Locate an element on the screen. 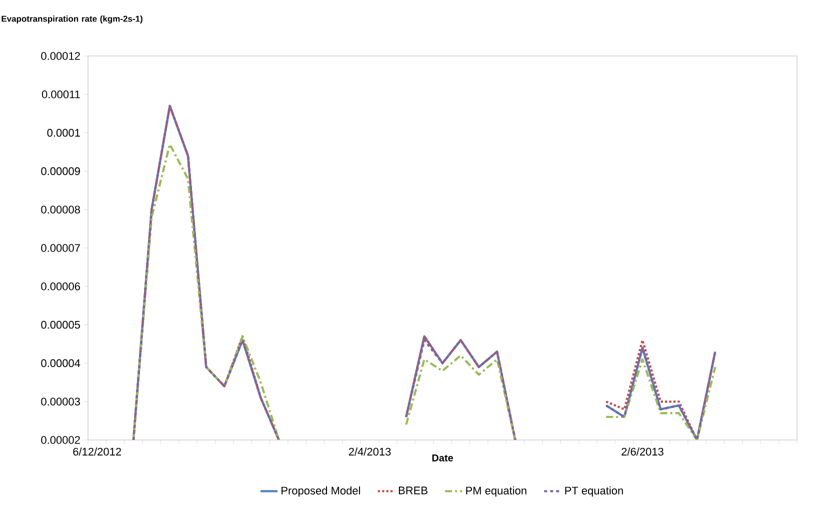 The image size is (822, 506). x-tick-label: 2/4/2013 is located at coordinates (369, 452).